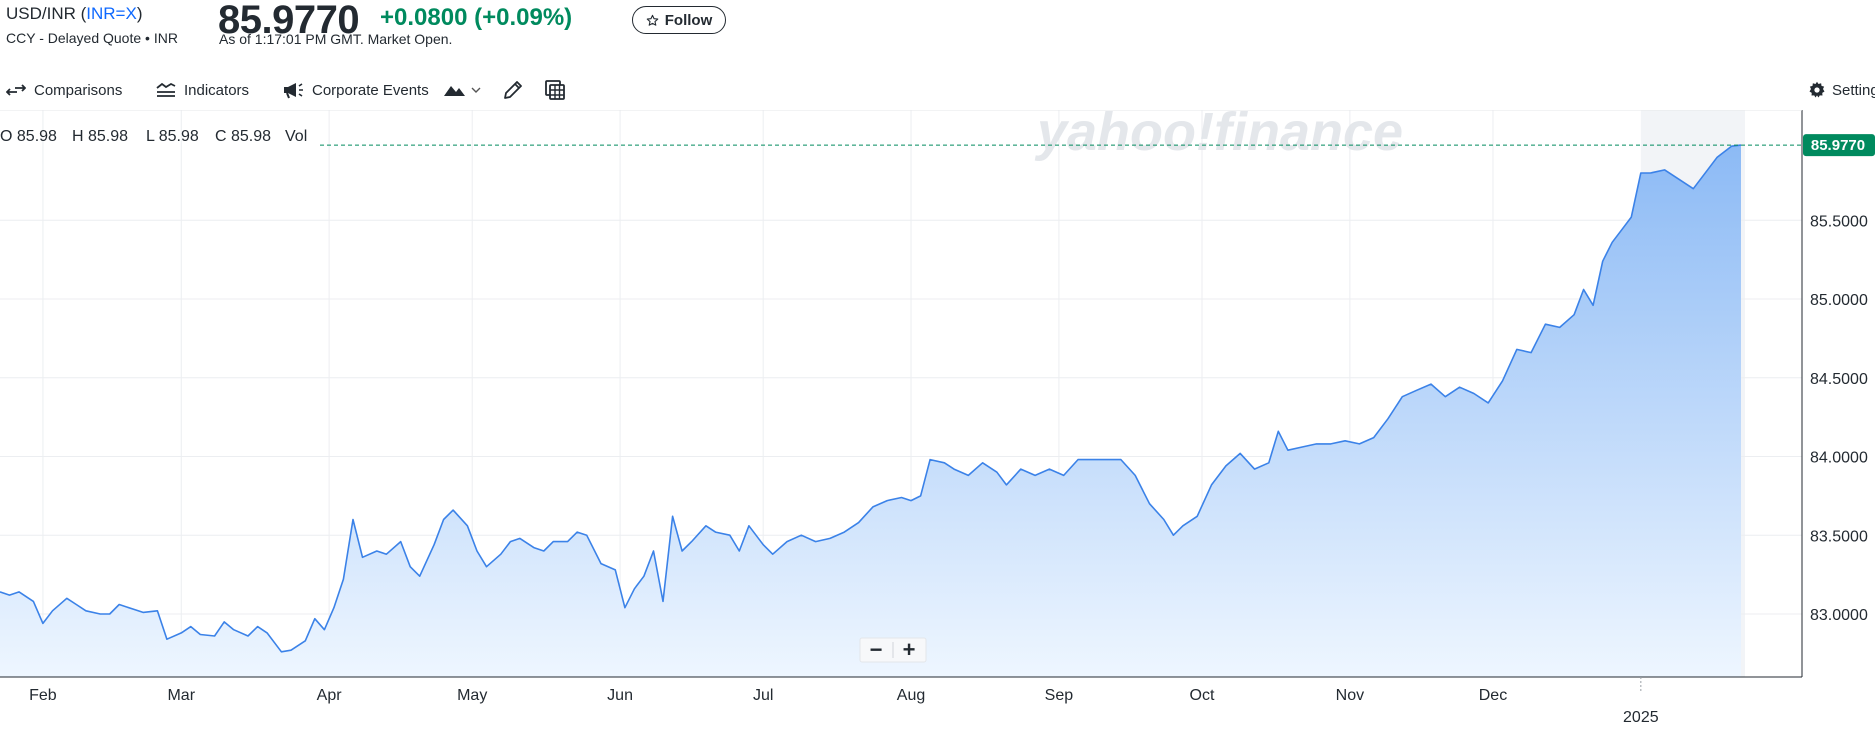 The width and height of the screenshot is (1875, 731). Describe the element at coordinates (1839, 300) in the screenshot. I see `y-tick-label: 85.0000` at that location.